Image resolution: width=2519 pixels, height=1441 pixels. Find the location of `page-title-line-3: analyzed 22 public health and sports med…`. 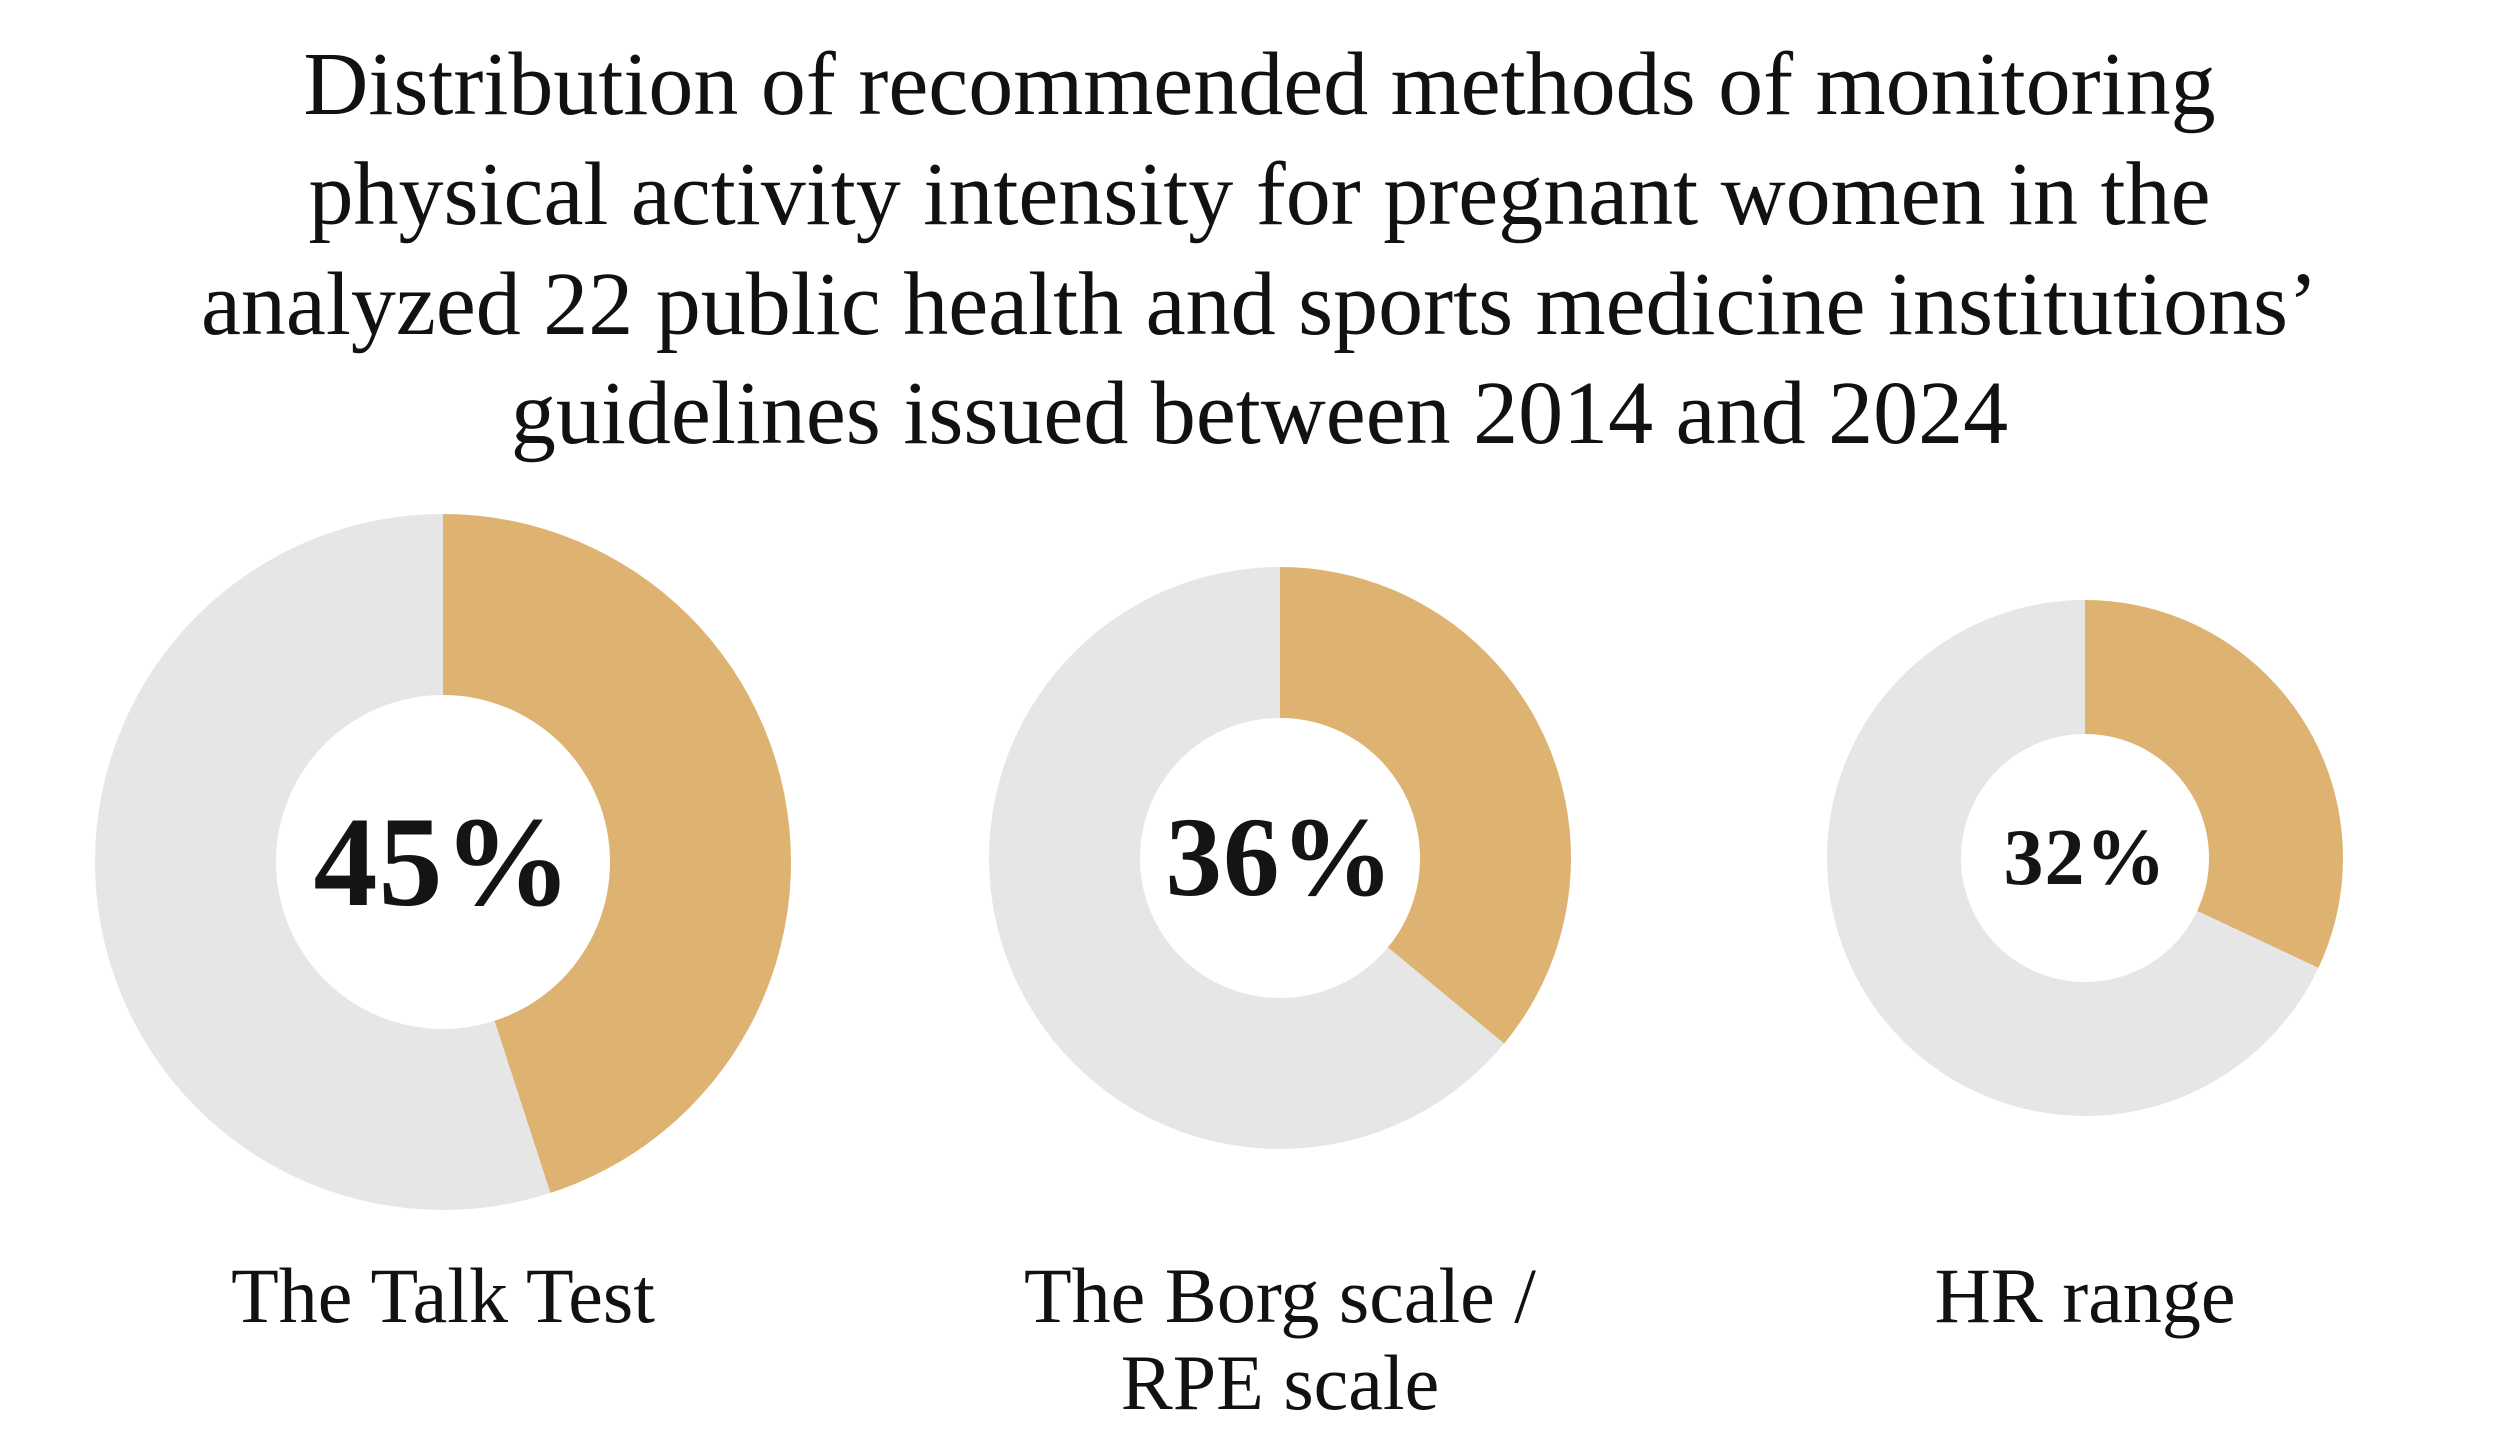

page-title-line-3: analyzed 22 public health and sports med… is located at coordinates (1259, 304).